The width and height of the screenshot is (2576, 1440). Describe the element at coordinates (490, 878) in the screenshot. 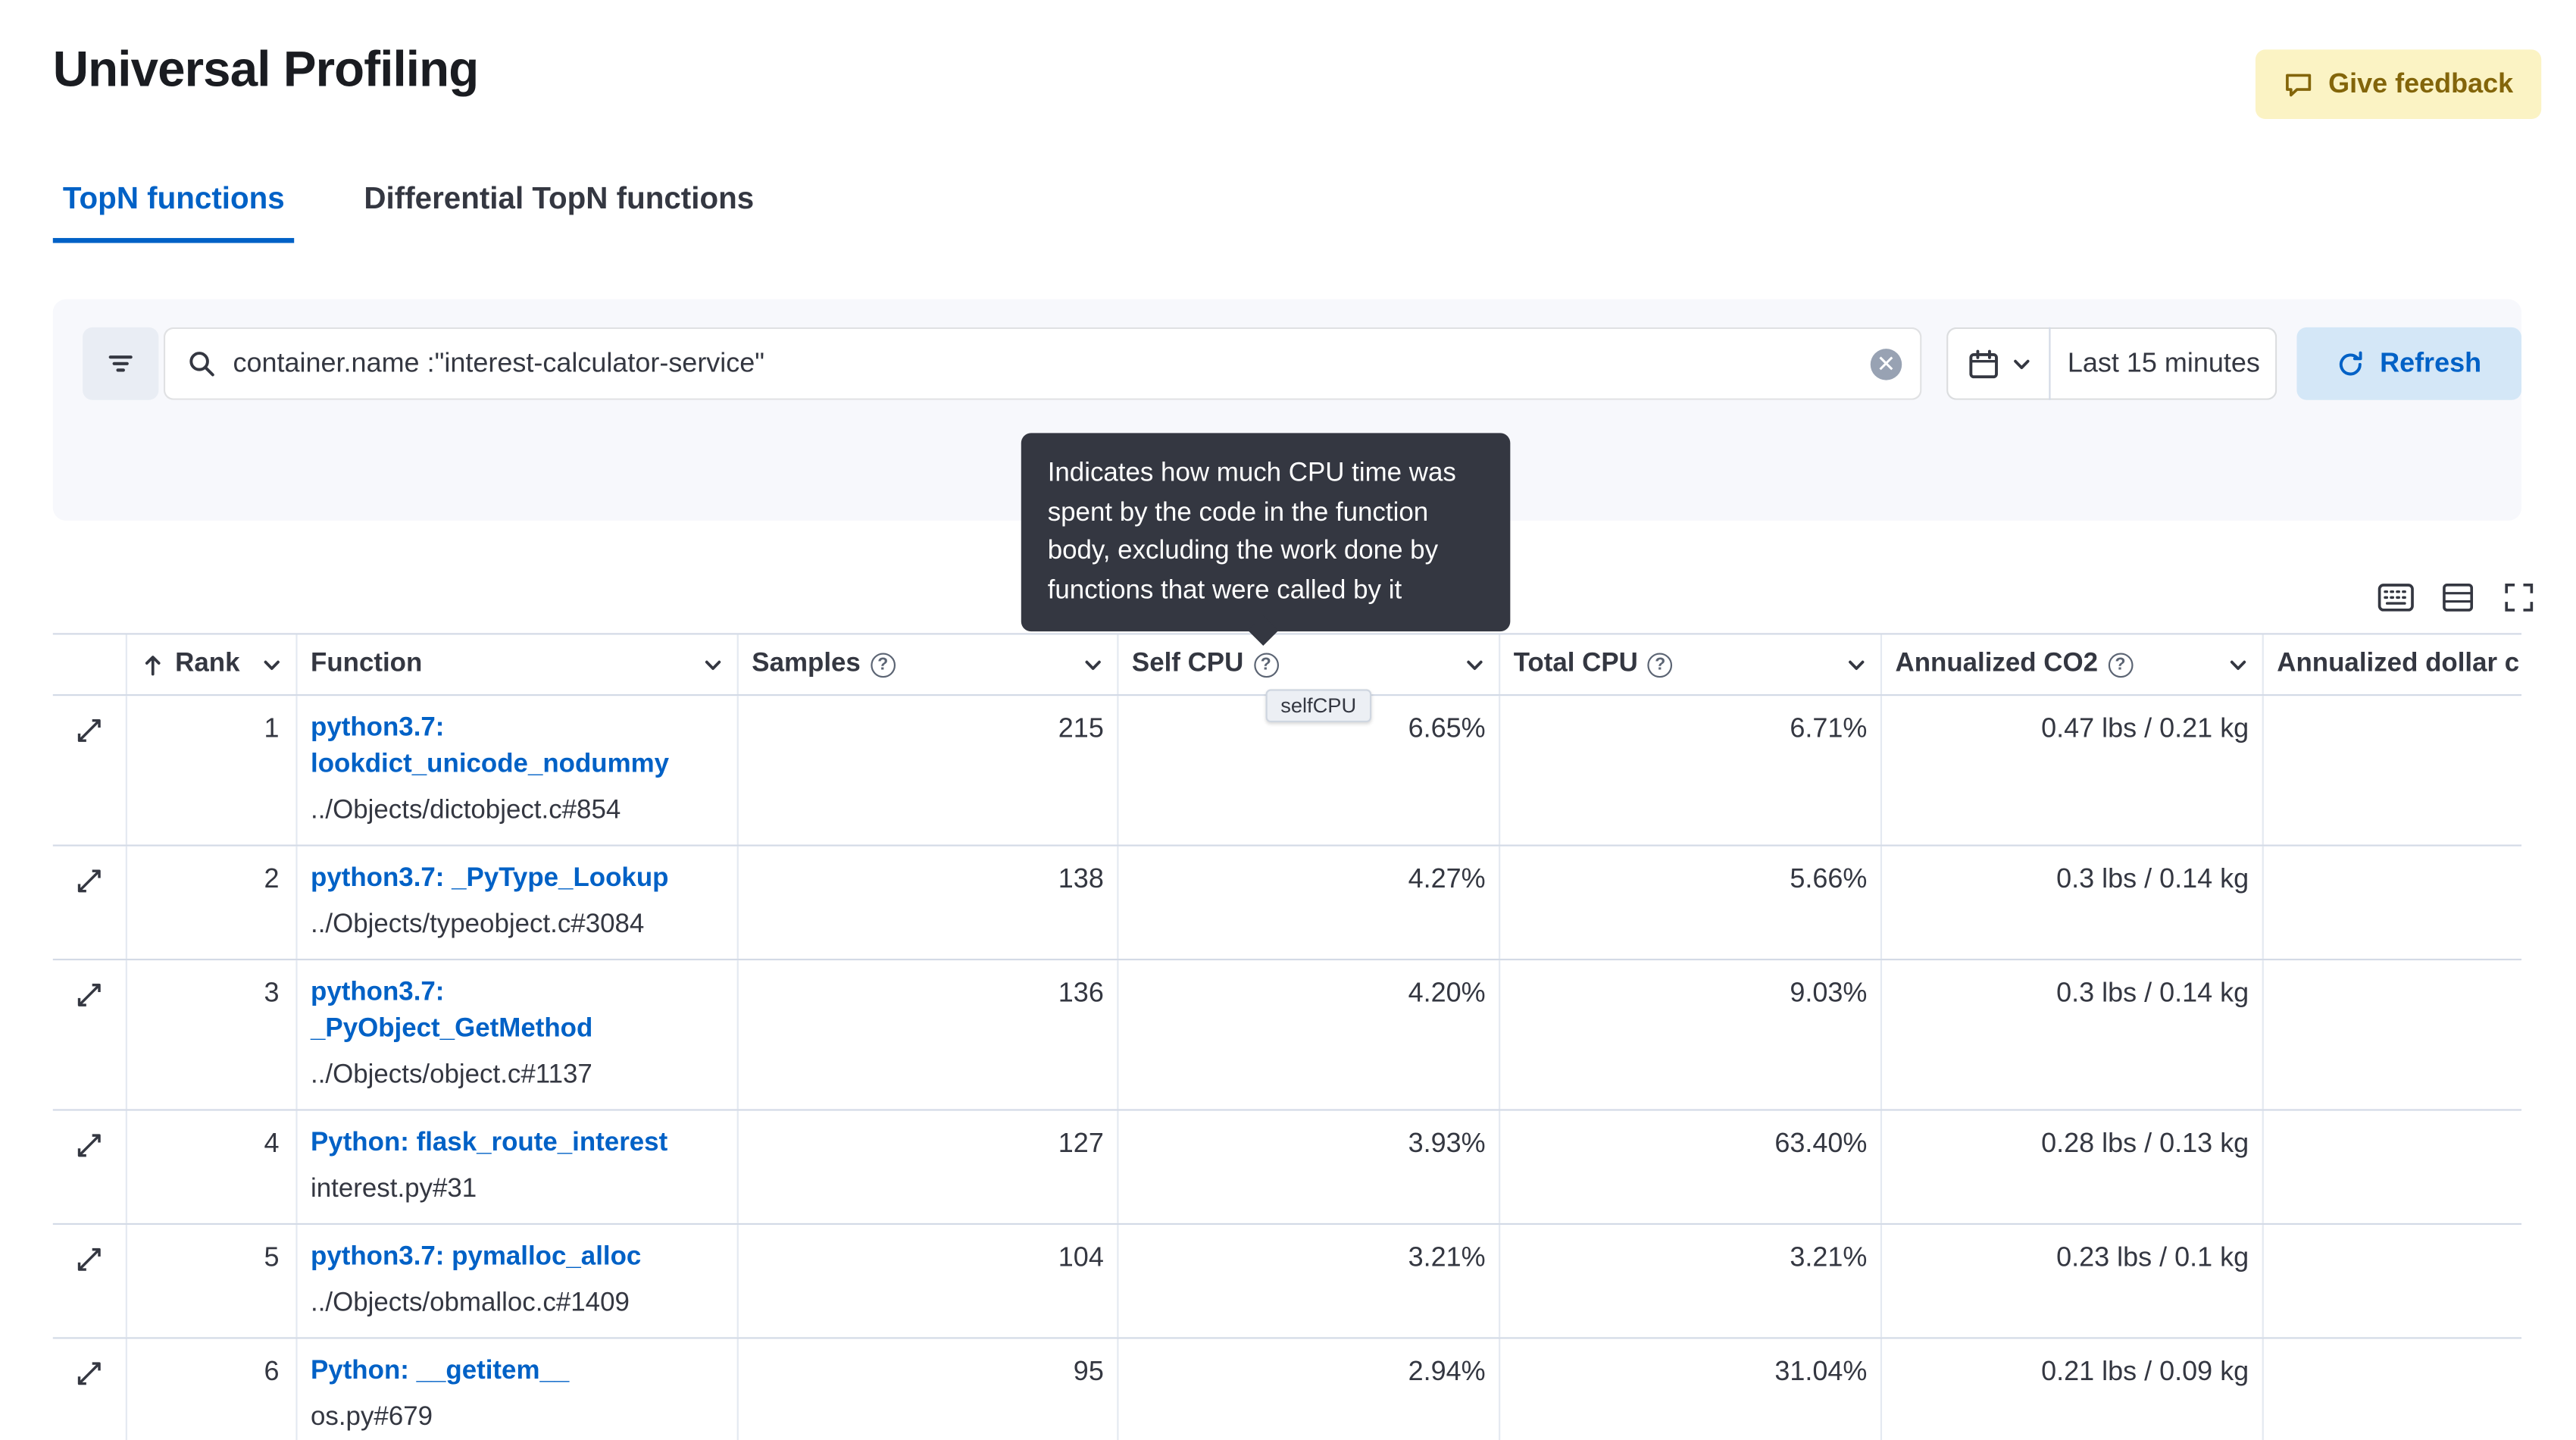

I see `function-link: python3.7: _PyType_Lookup` at that location.